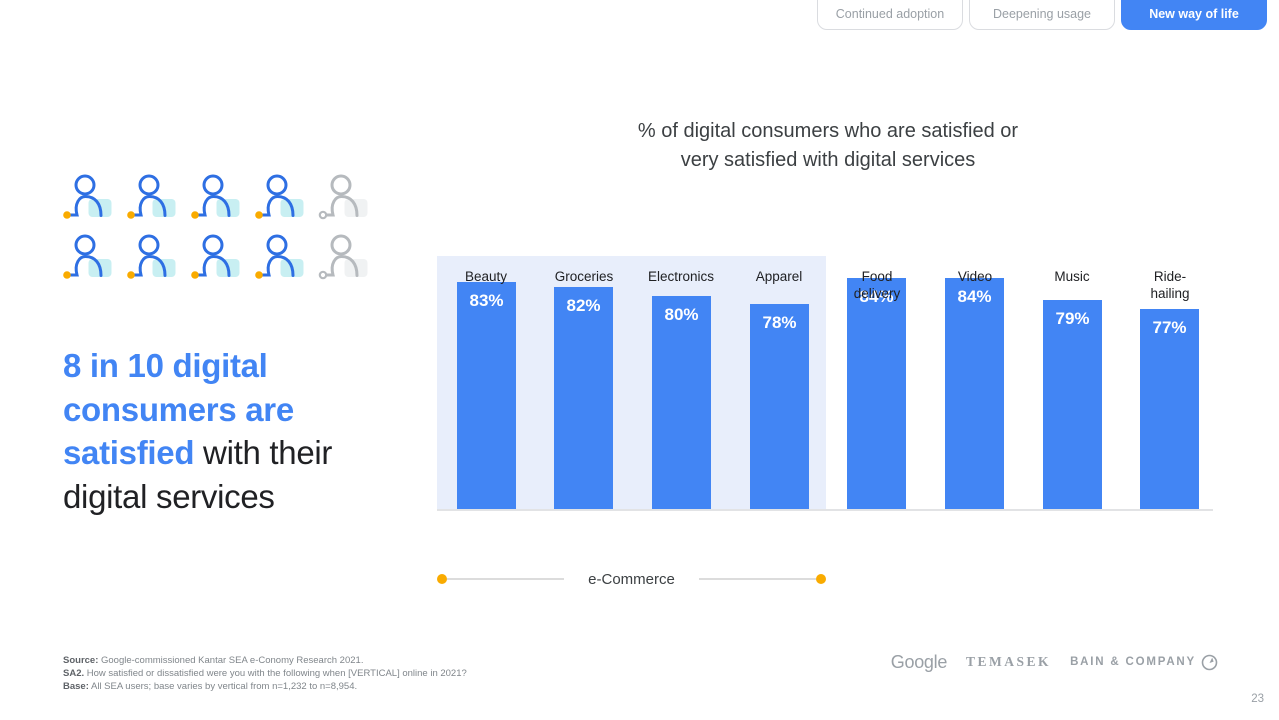 Image resolution: width=1279 pixels, height=720 pixels. I want to click on bar-electronics: 80%, so click(681, 403).